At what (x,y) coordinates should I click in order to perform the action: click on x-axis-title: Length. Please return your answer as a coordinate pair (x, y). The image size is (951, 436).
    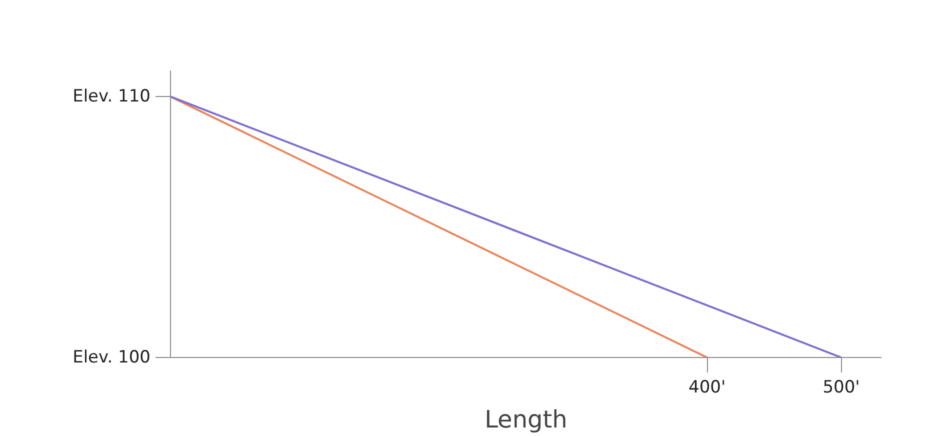
    Looking at the image, I should click on (526, 420).